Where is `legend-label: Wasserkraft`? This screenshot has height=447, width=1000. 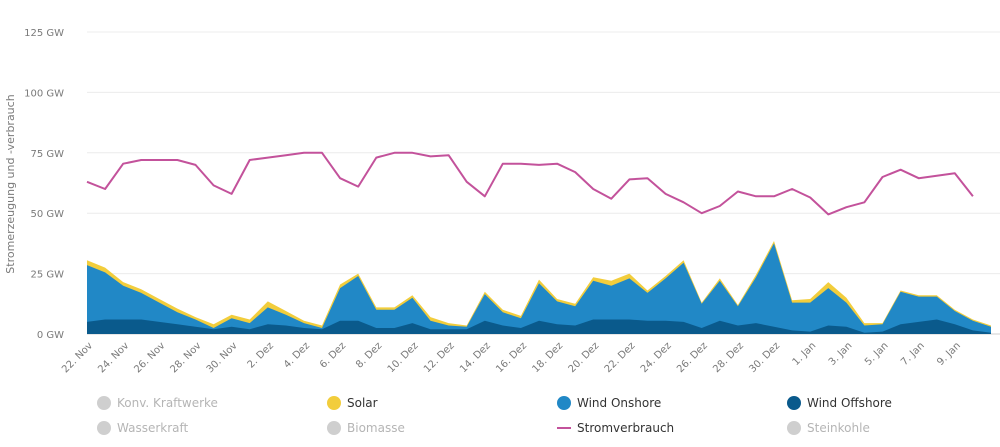 legend-label: Wasserkraft is located at coordinates (153, 428).